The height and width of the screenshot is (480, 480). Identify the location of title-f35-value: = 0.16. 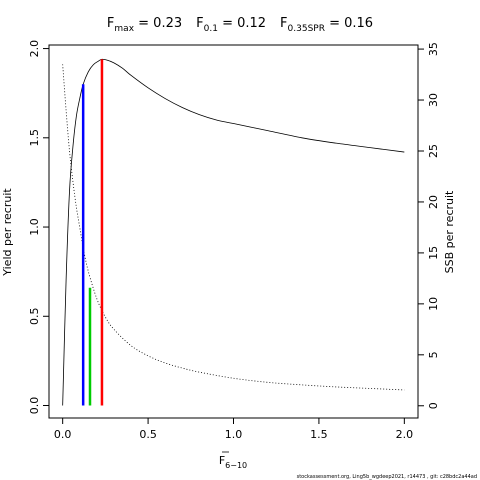
(349, 23).